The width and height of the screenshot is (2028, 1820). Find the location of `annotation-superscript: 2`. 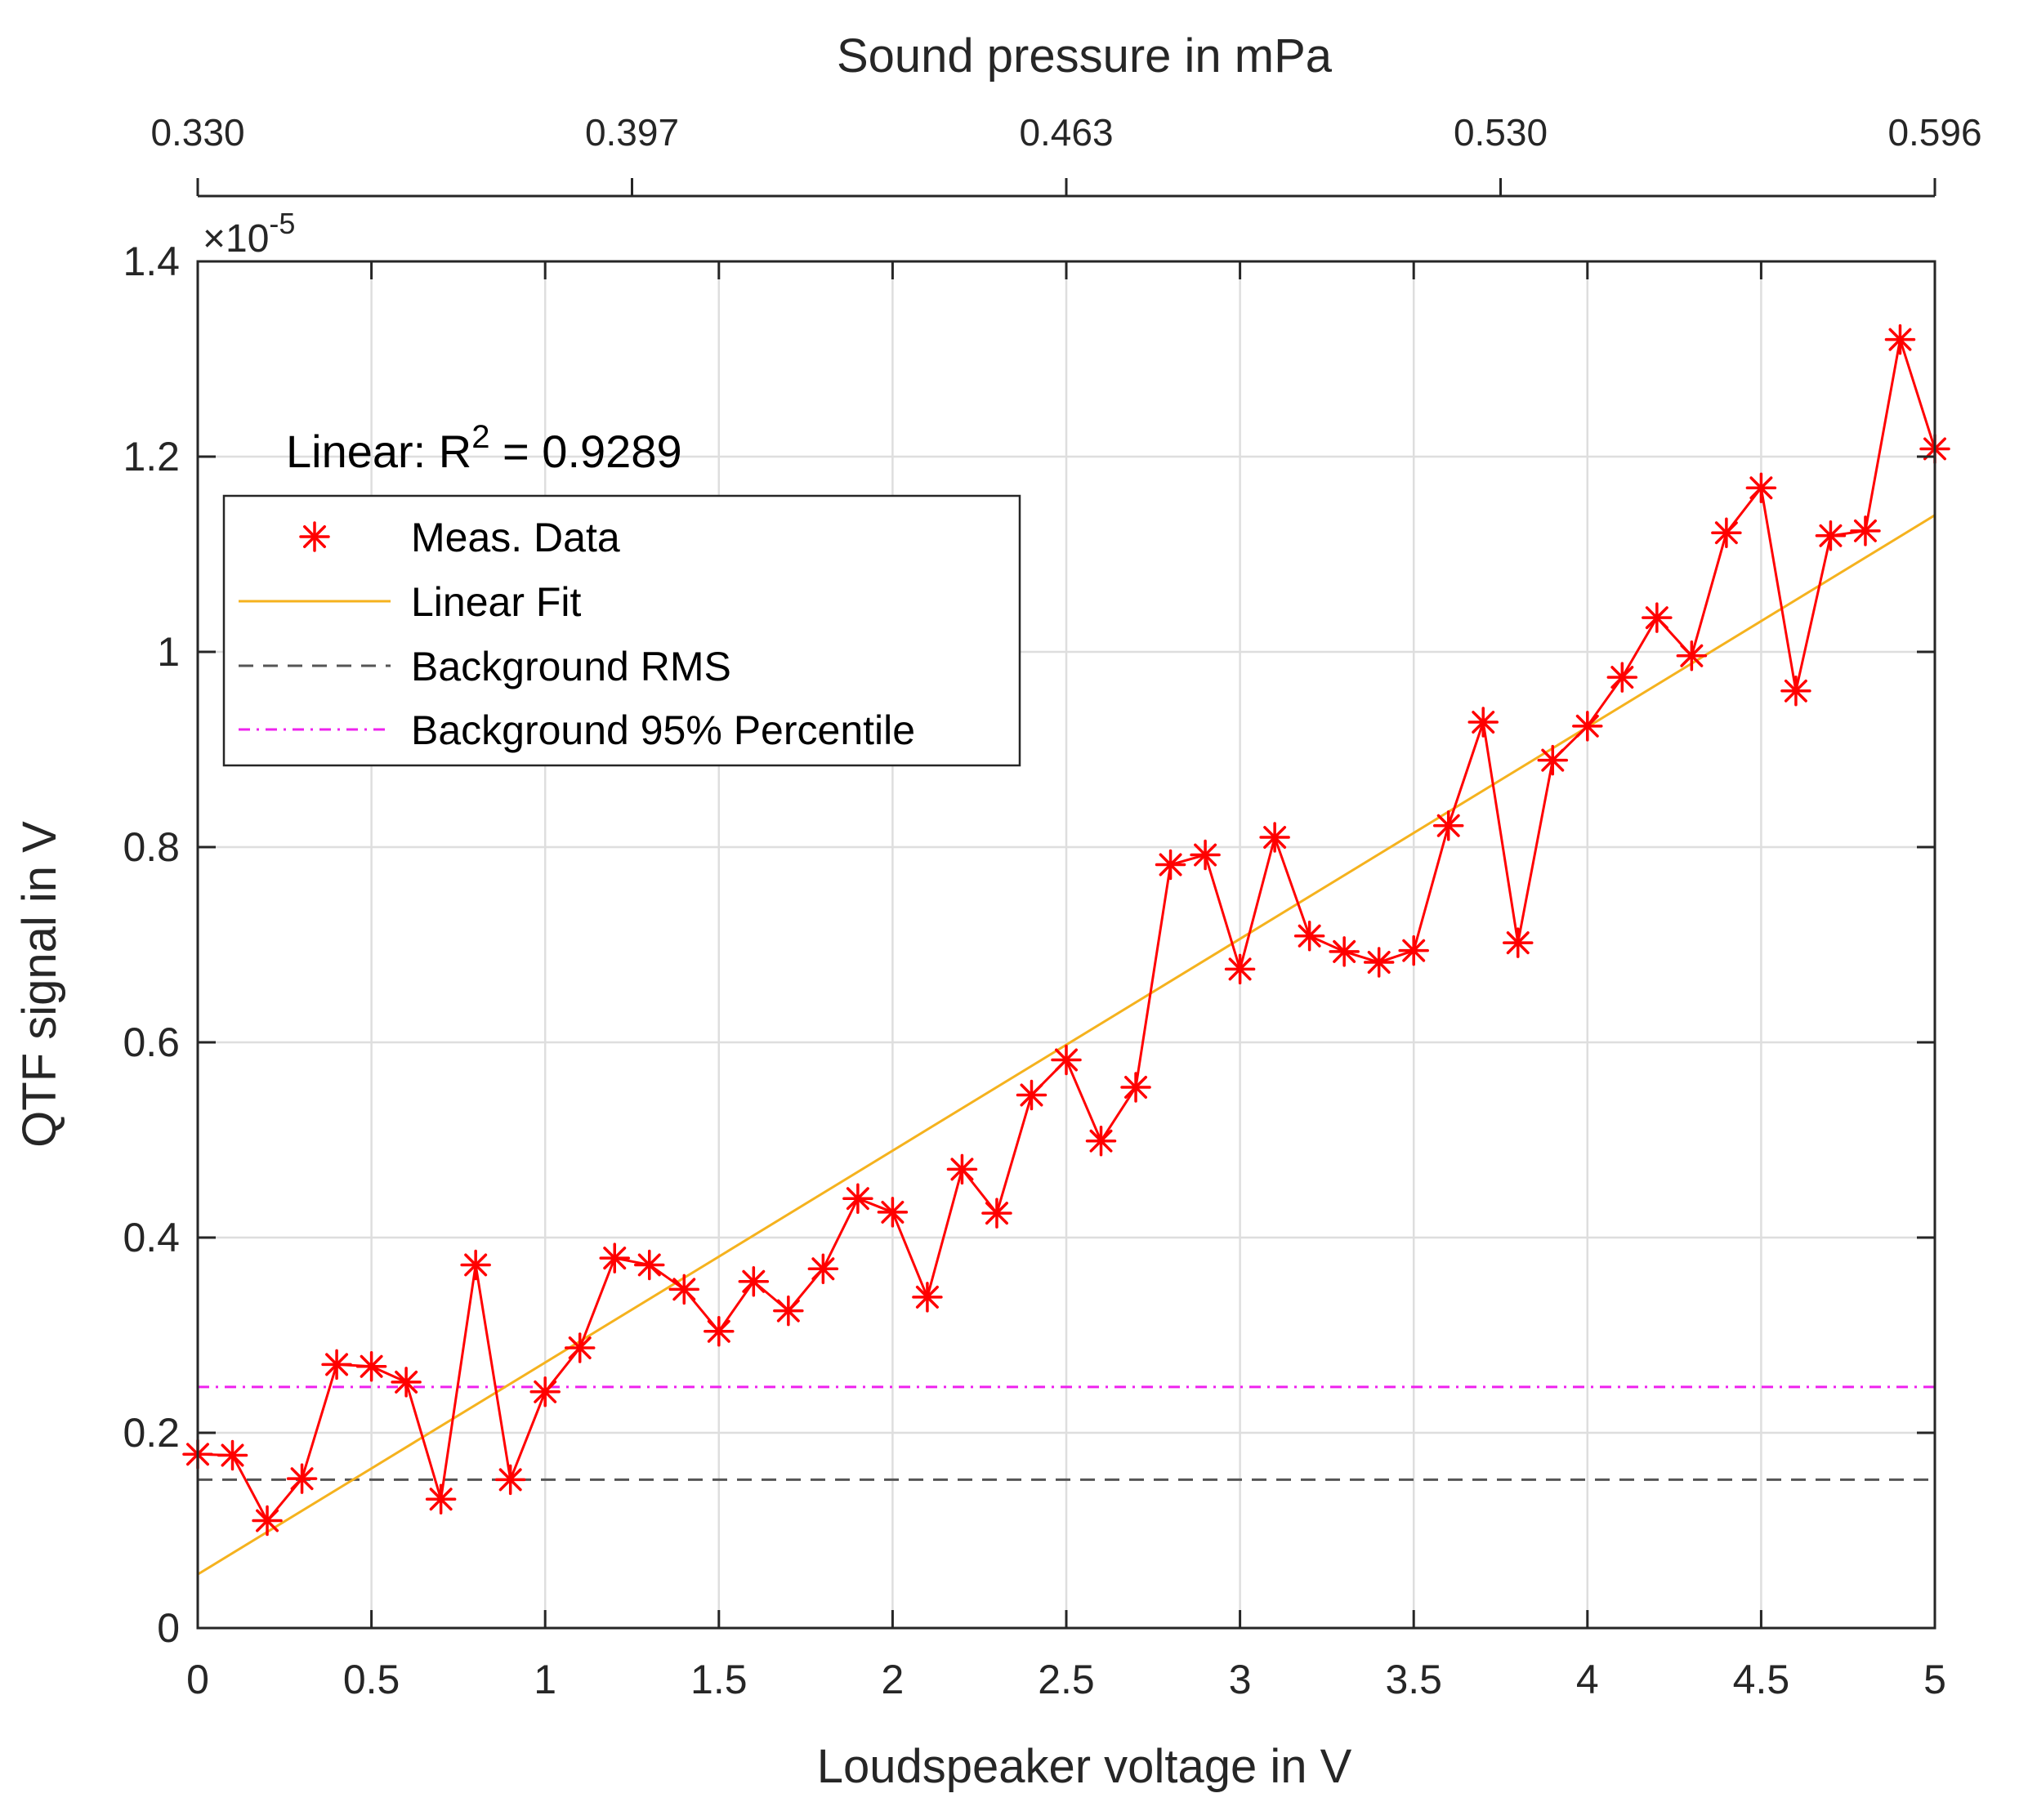

annotation-superscript: 2 is located at coordinates (480, 437).